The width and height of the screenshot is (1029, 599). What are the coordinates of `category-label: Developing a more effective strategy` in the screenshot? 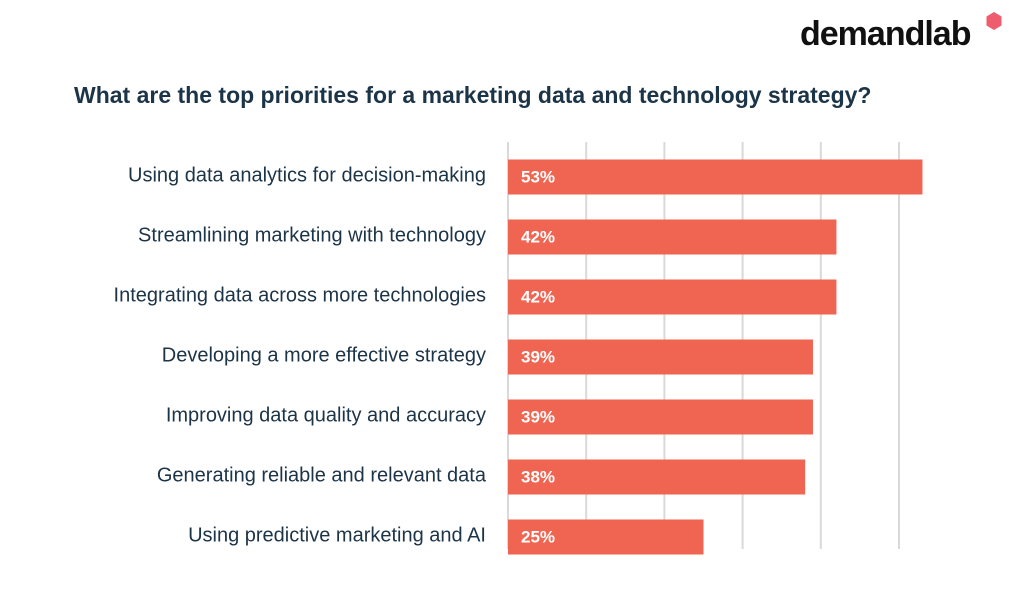 It's located at (324, 355).